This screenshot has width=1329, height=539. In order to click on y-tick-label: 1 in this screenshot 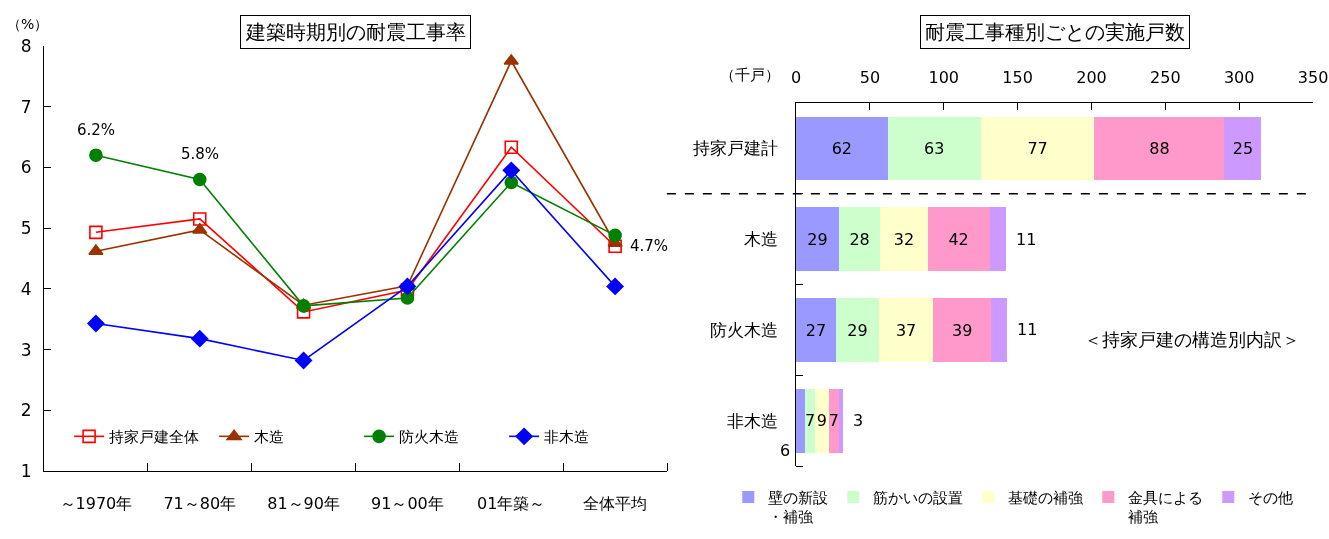, I will do `click(26, 471)`.